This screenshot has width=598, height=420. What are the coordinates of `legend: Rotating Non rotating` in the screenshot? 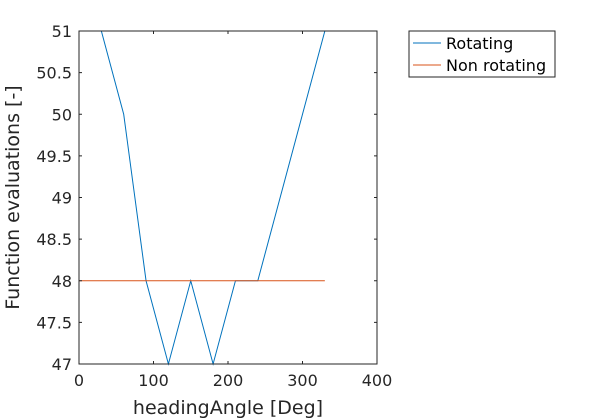 It's located at (482, 54).